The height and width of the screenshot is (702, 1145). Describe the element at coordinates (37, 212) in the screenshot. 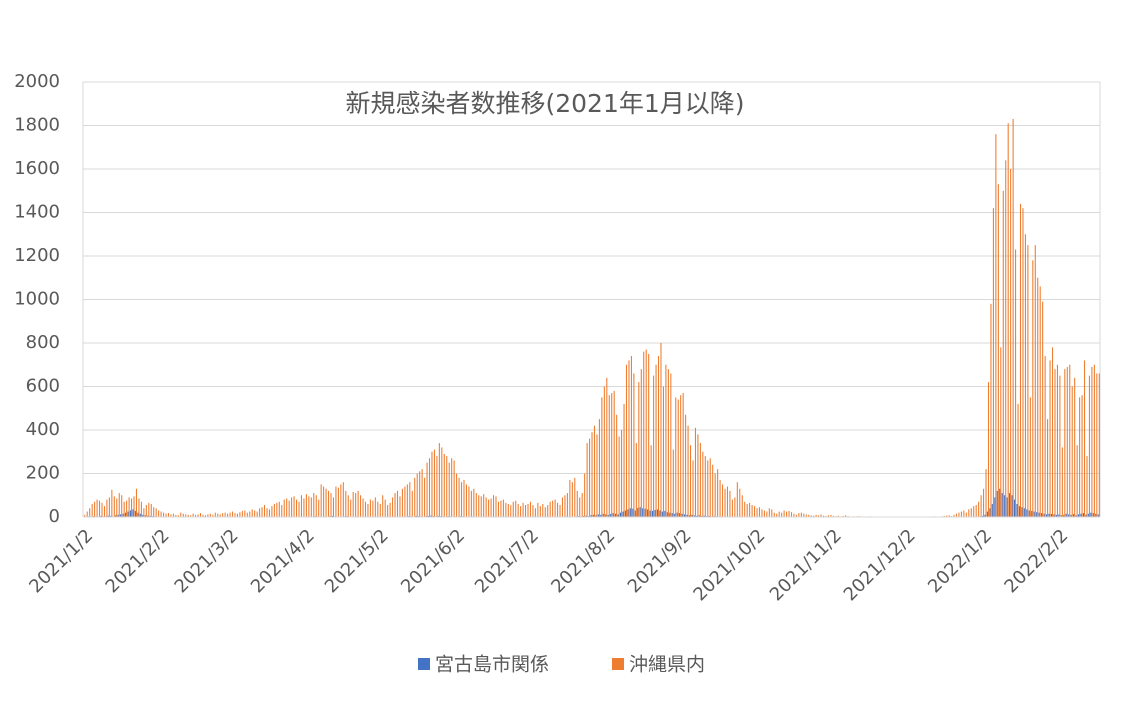

I see `y-tick-label: 1400` at that location.